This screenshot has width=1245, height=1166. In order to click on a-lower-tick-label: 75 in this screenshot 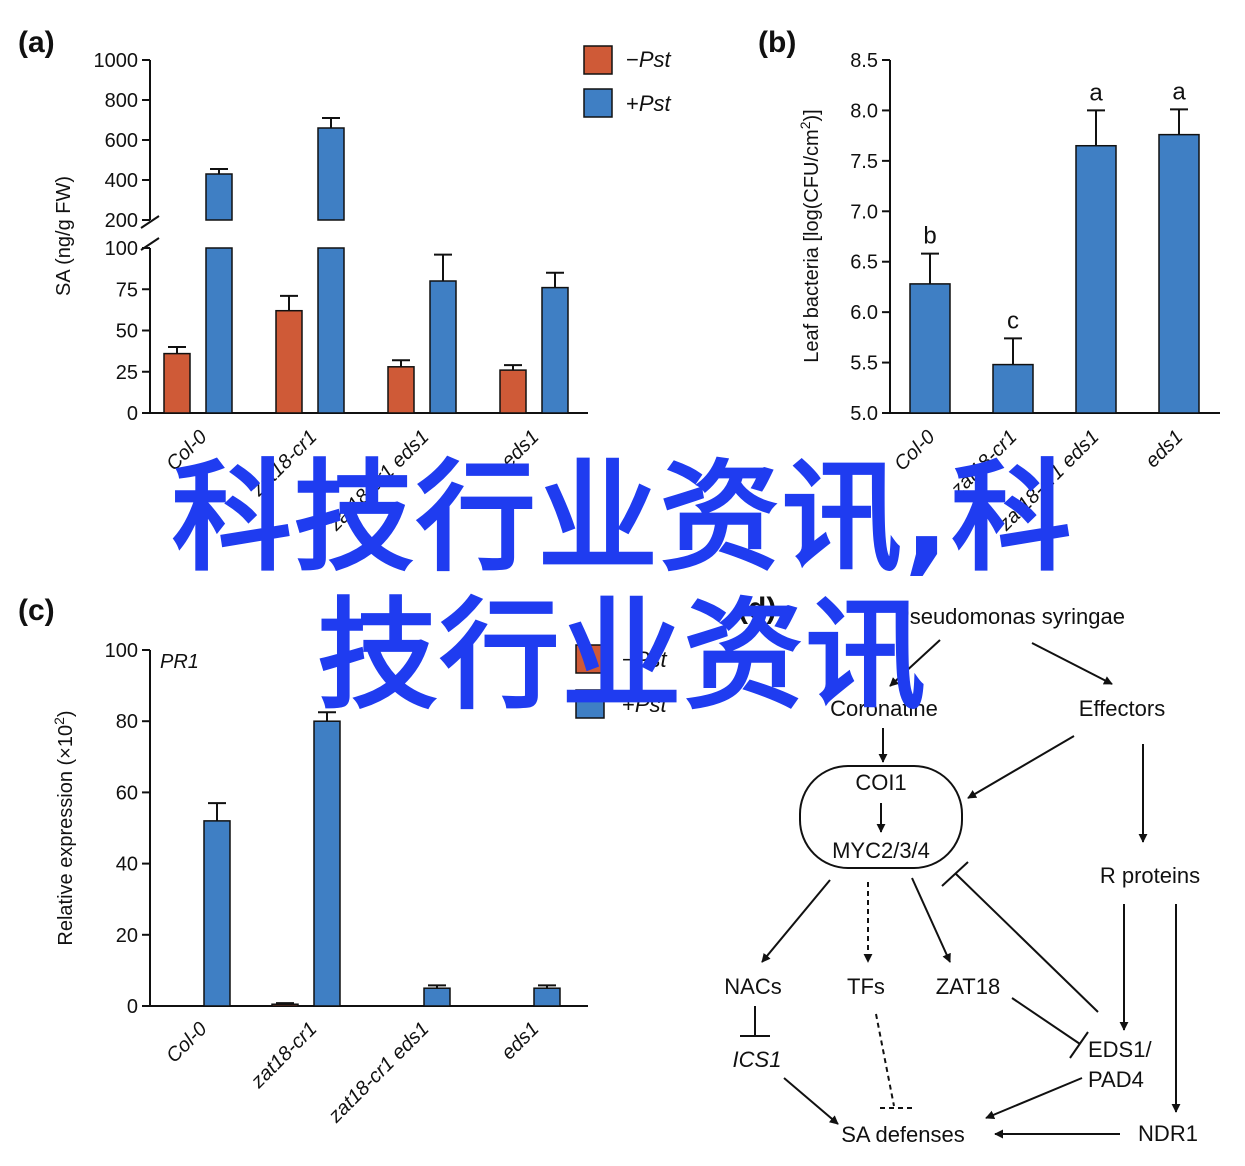, I will do `click(127, 290)`.